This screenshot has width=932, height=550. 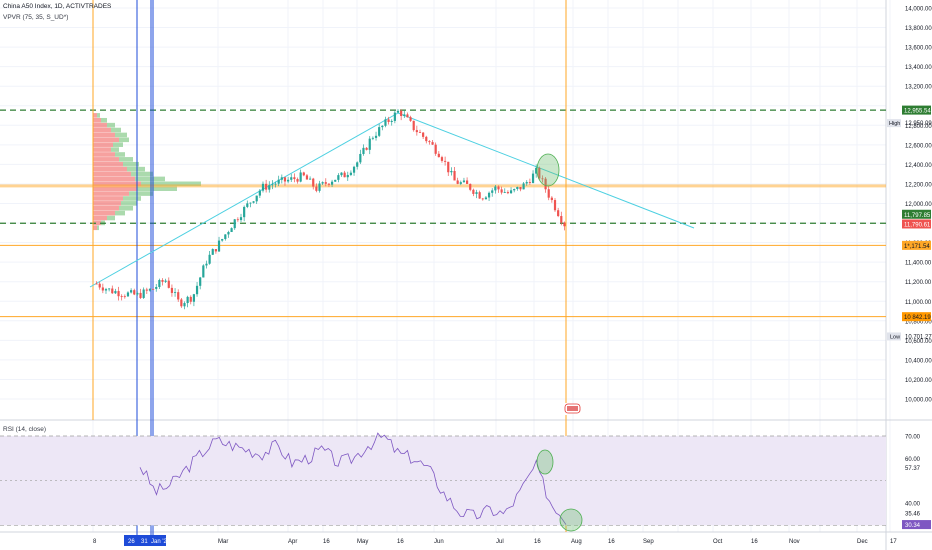 I want to click on green-circle-price, so click(x=548, y=170).